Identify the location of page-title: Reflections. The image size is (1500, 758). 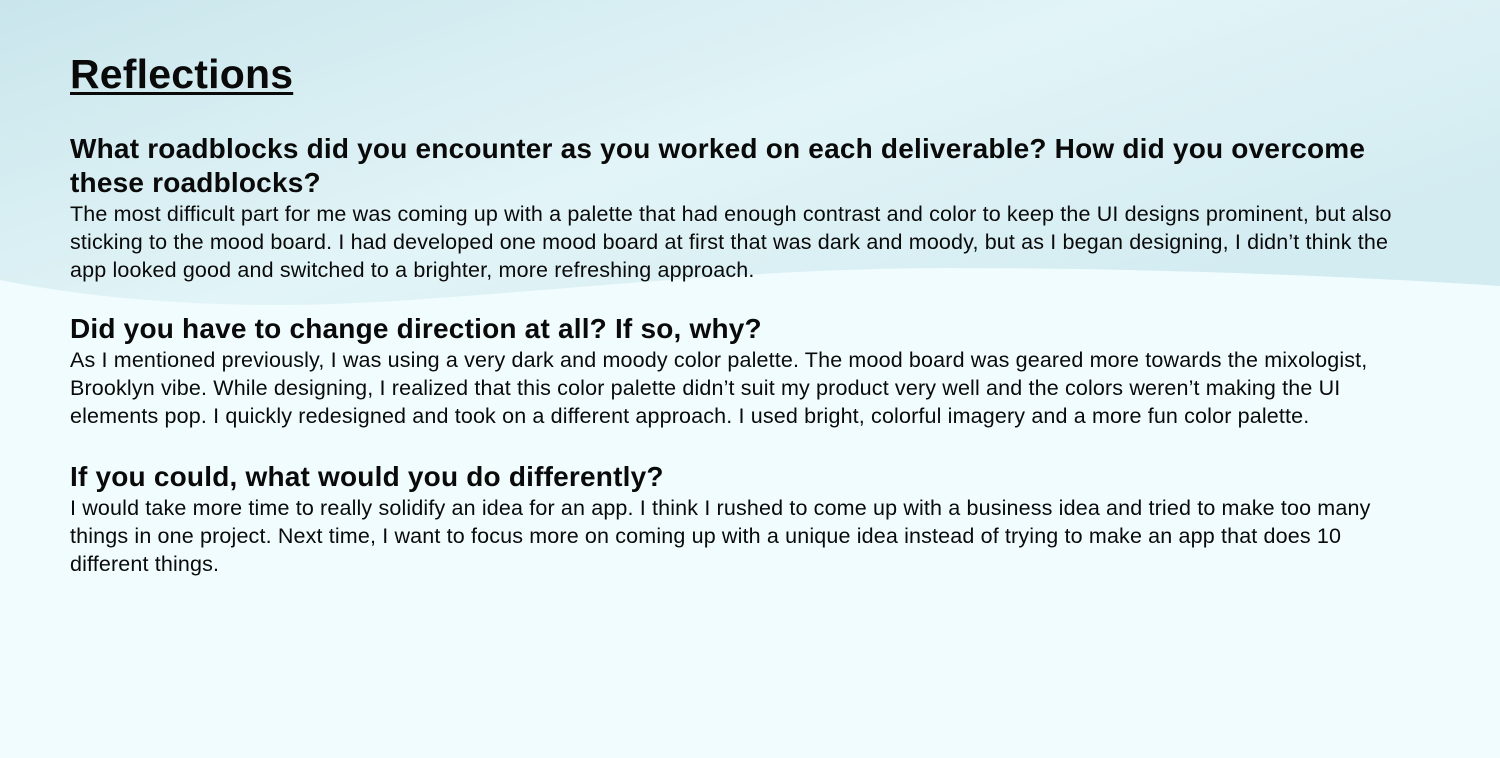
(182, 74).